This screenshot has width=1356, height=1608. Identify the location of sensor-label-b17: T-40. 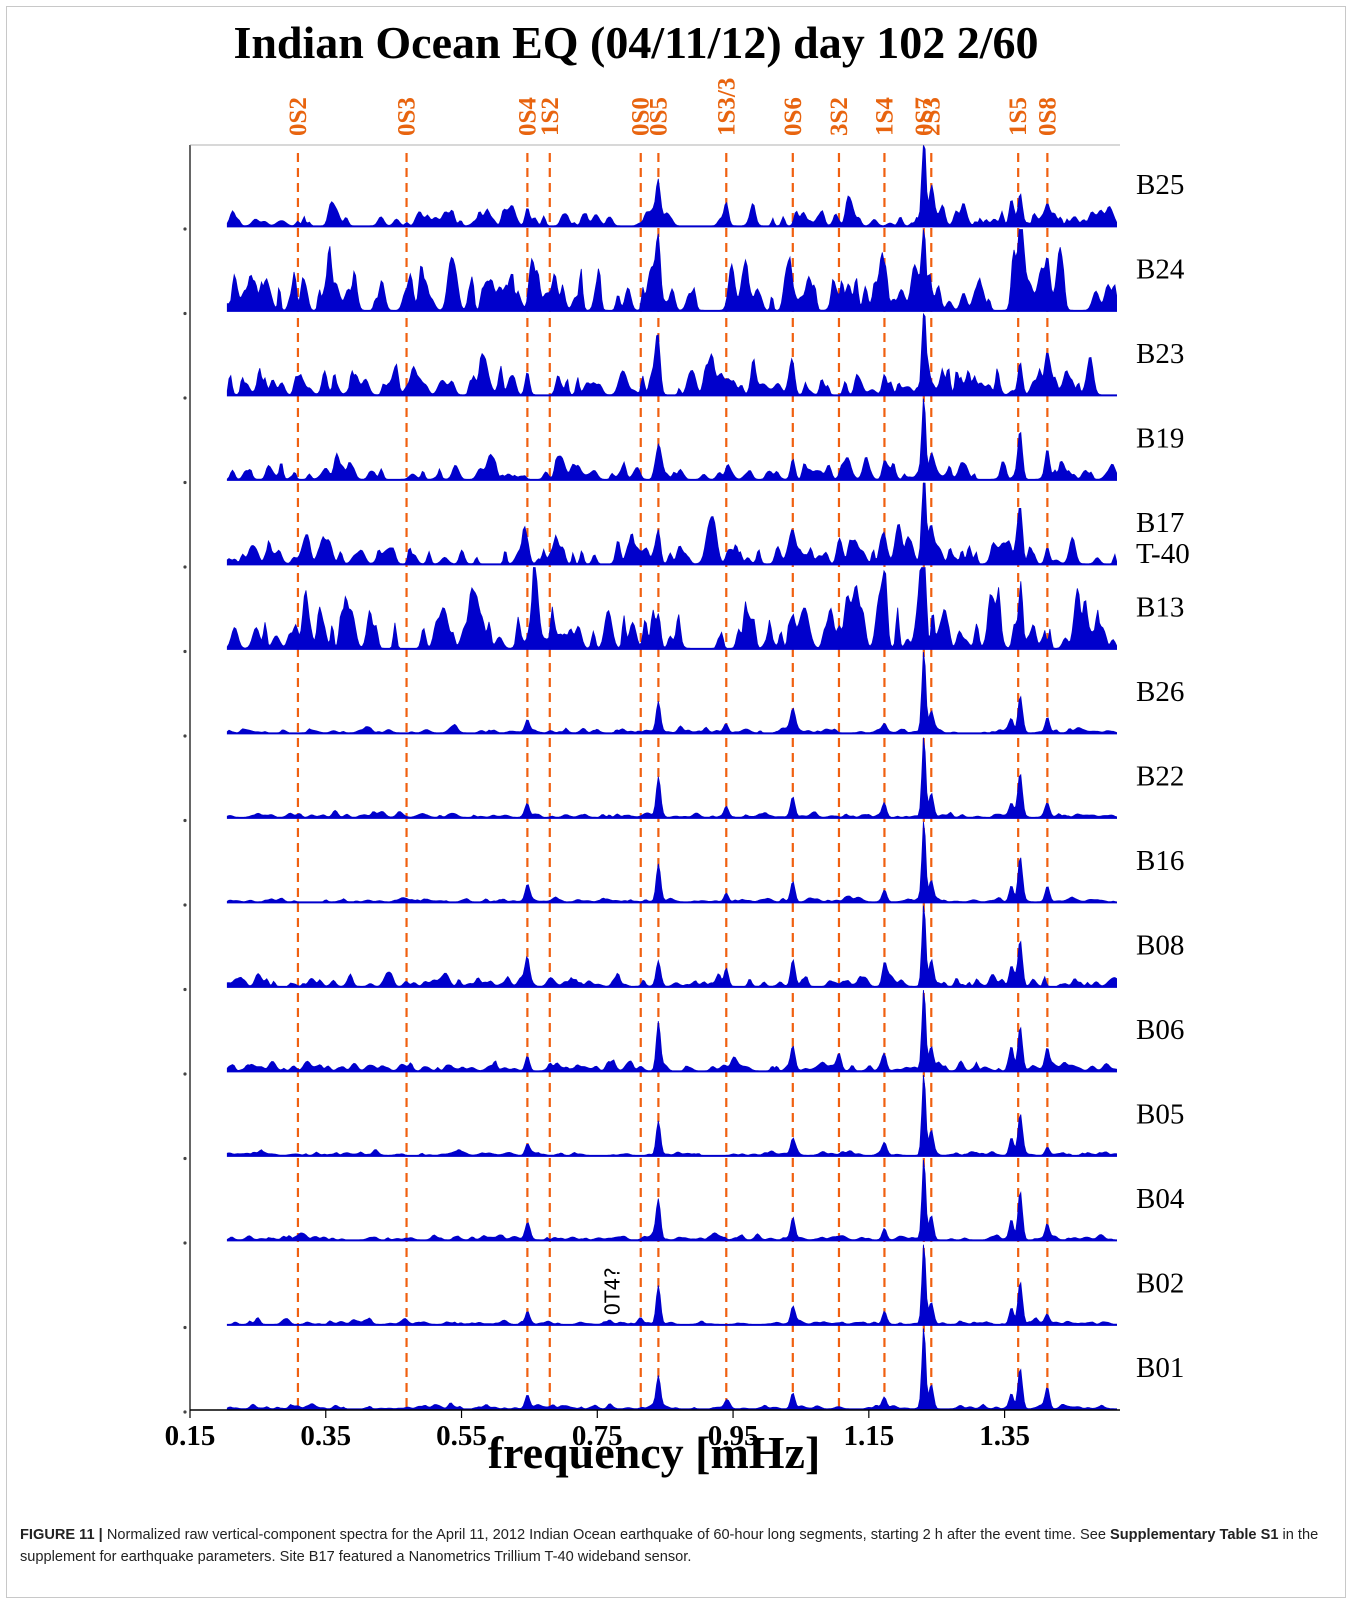
(1163, 554).